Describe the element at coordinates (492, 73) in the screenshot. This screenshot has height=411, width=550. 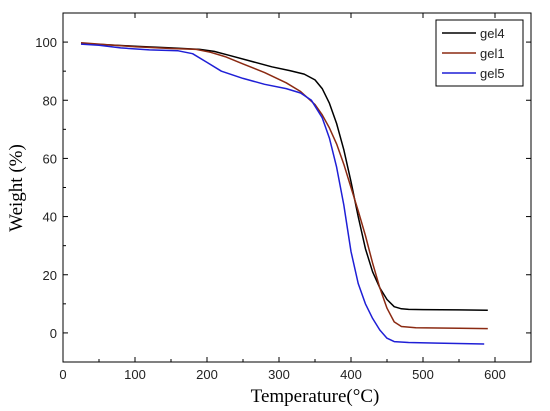
I see `legend-label-gel5: gel5` at that location.